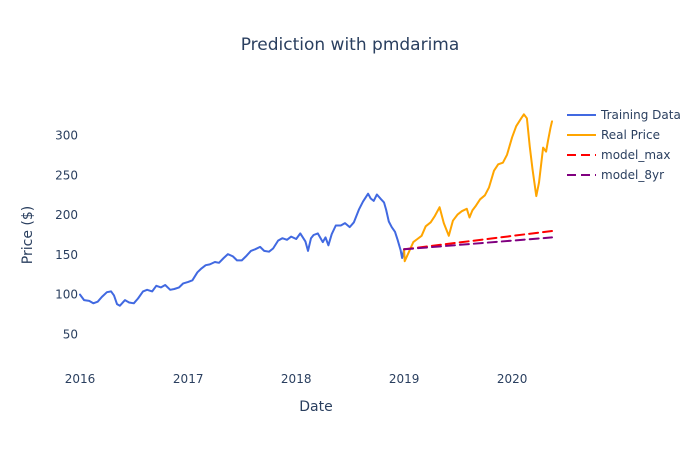 The height and width of the screenshot is (454, 700). What do you see at coordinates (70, 334) in the screenshot?
I see `y-tick-label: 50` at bounding box center [70, 334].